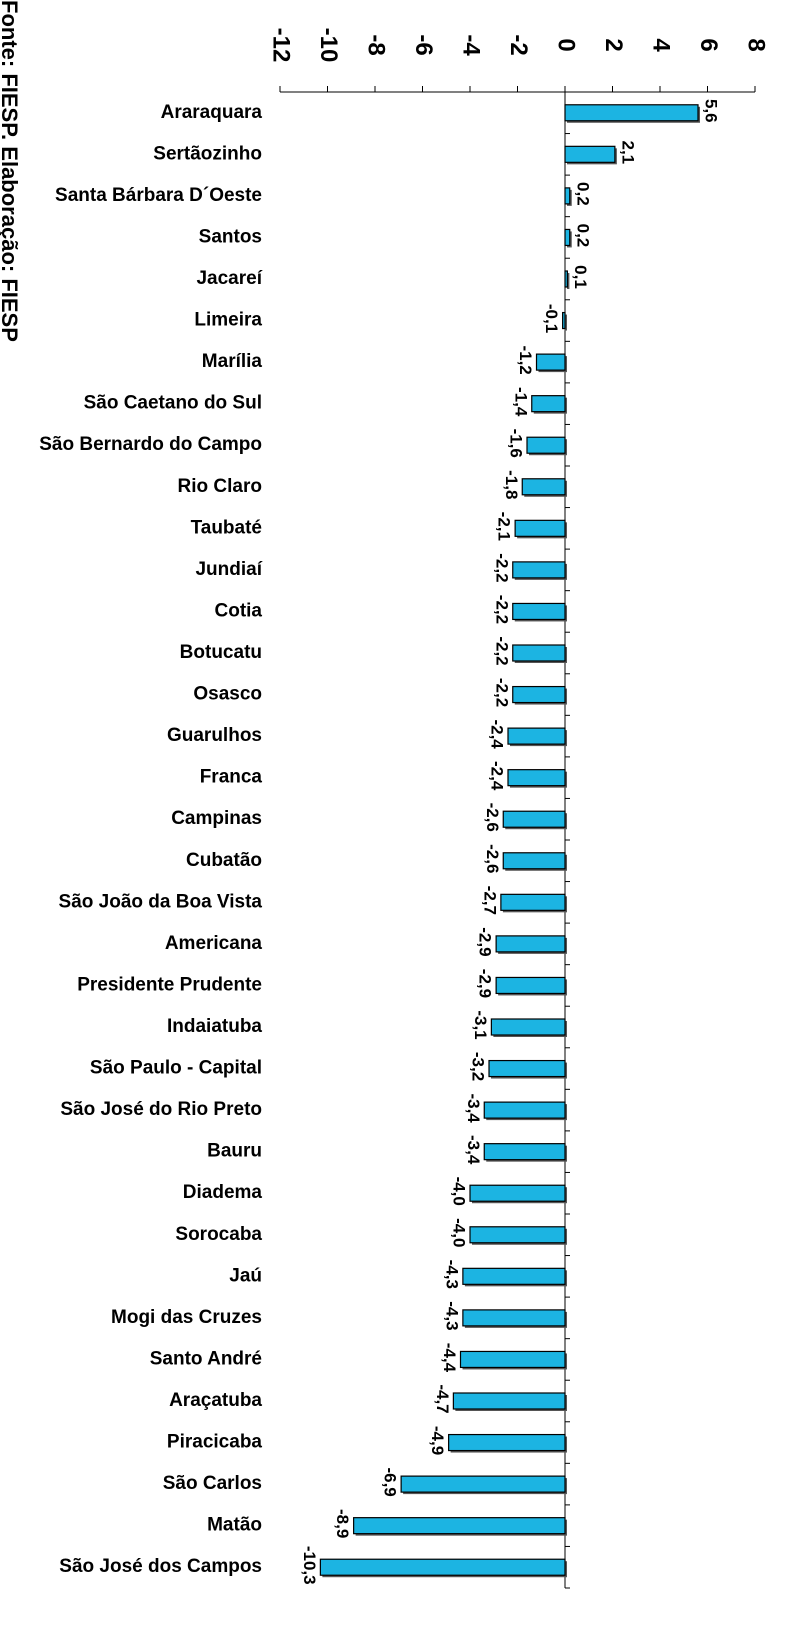  What do you see at coordinates (451, 1315) in the screenshot?
I see `value-label: -4,3` at bounding box center [451, 1315].